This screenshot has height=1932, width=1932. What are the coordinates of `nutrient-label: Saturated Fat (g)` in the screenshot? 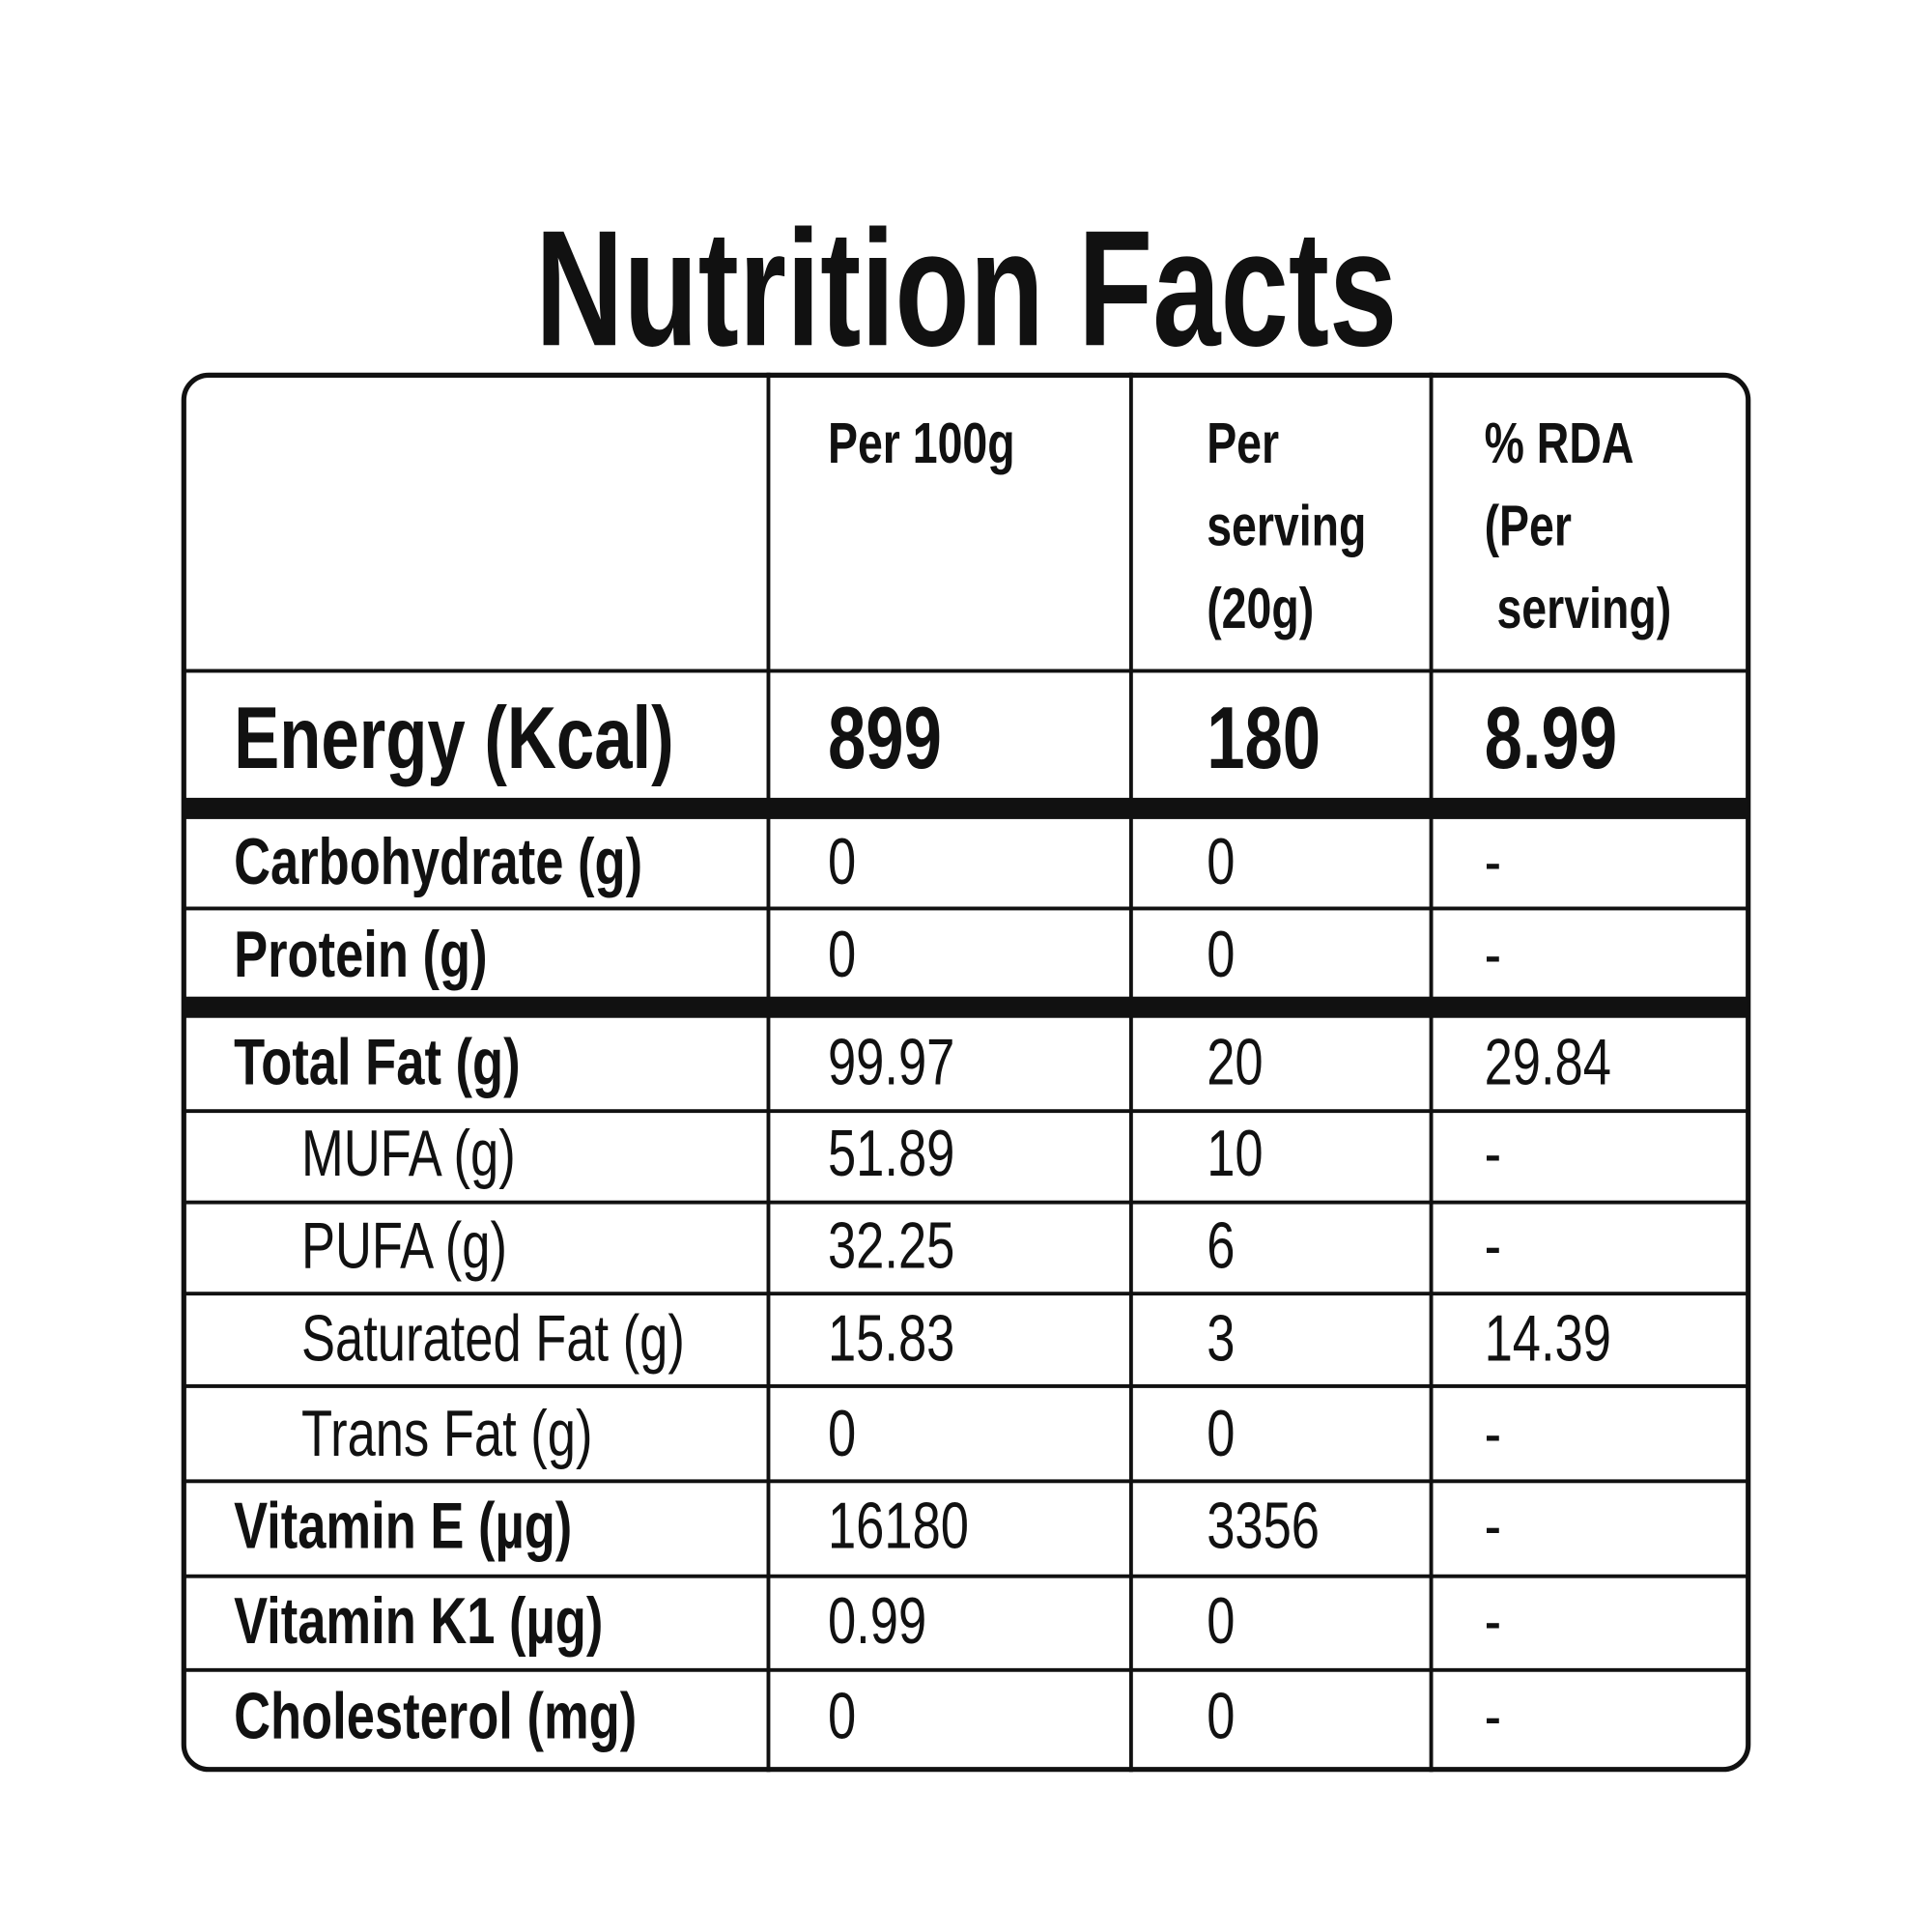 It's located at (492, 1339).